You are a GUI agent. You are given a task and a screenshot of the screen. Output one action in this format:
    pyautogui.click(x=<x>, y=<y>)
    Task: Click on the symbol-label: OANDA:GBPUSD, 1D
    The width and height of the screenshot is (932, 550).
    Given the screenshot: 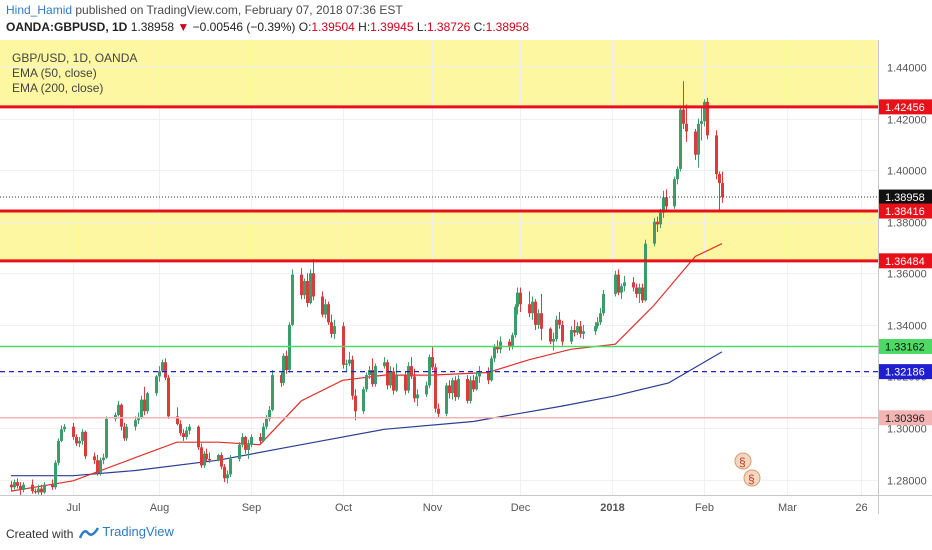 What is the action you would take?
    pyautogui.click(x=67, y=27)
    